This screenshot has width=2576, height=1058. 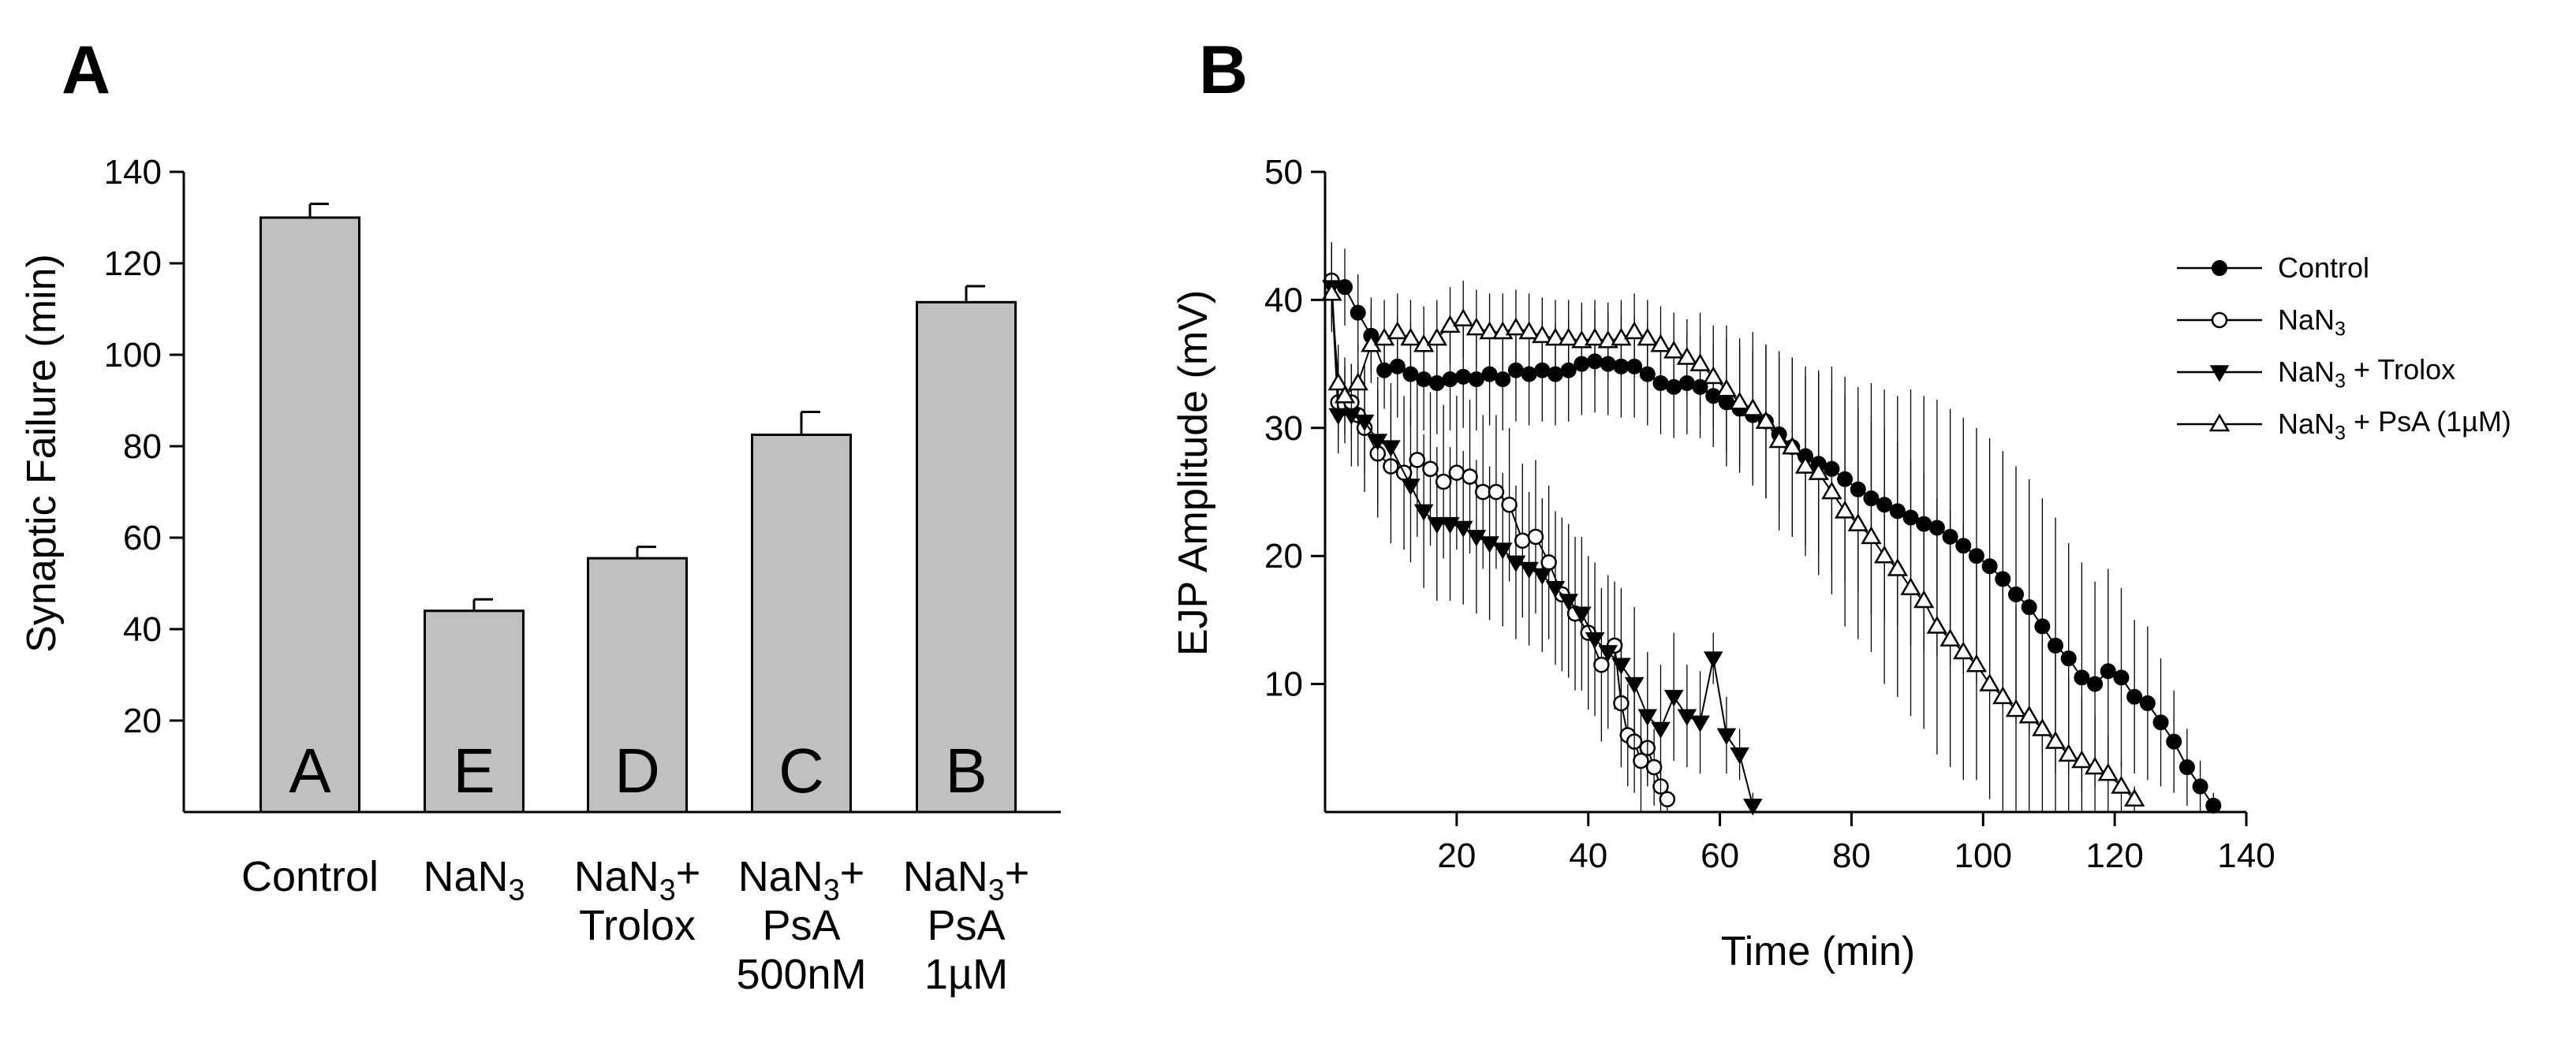 What do you see at coordinates (2114, 855) in the screenshot?
I see `x-tick-label: 120` at bounding box center [2114, 855].